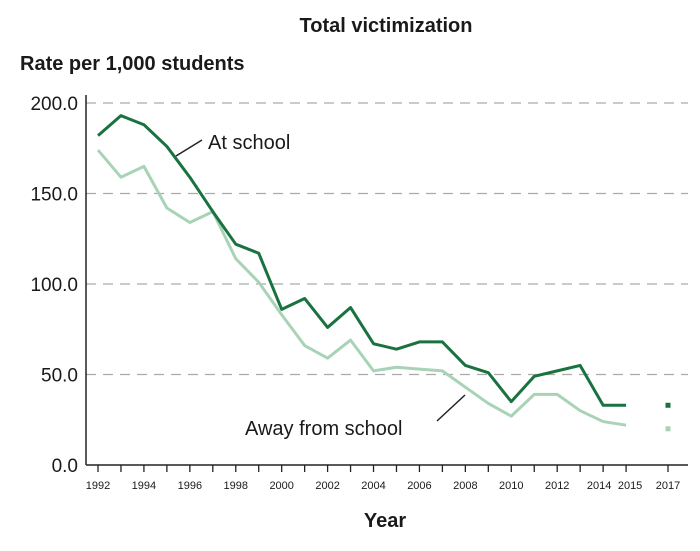  I want to click on x-tick-label: 1992, so click(98, 486).